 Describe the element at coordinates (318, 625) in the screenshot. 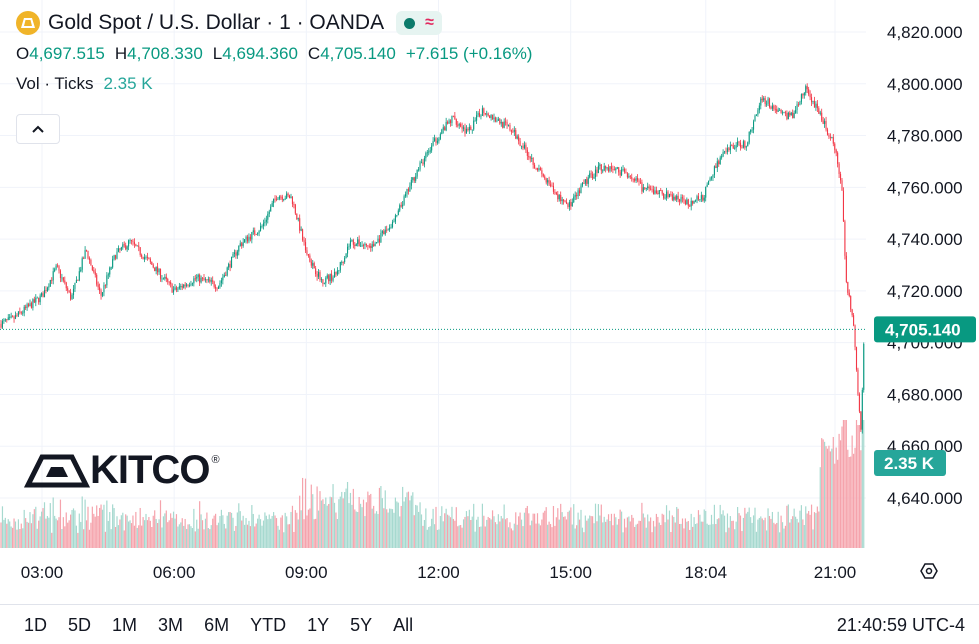

I see `range-1y-button: 1Y` at that location.